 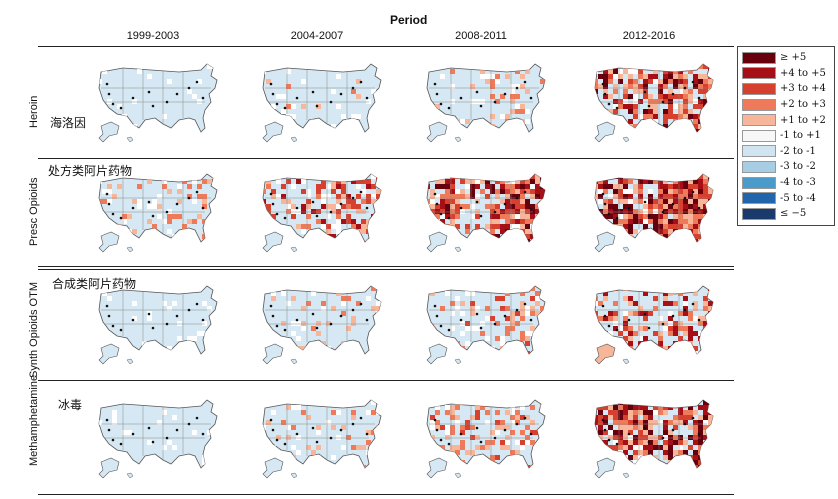 I want to click on alaska, so click(x=437, y=132).